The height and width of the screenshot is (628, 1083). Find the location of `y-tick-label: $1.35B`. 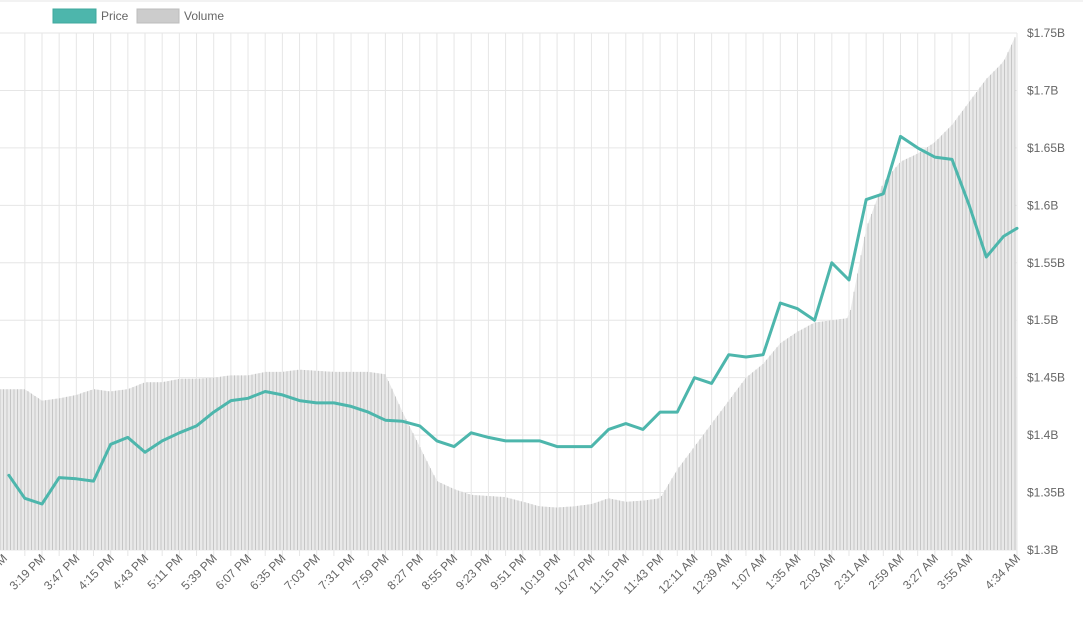

y-tick-label: $1.35B is located at coordinates (1046, 493).